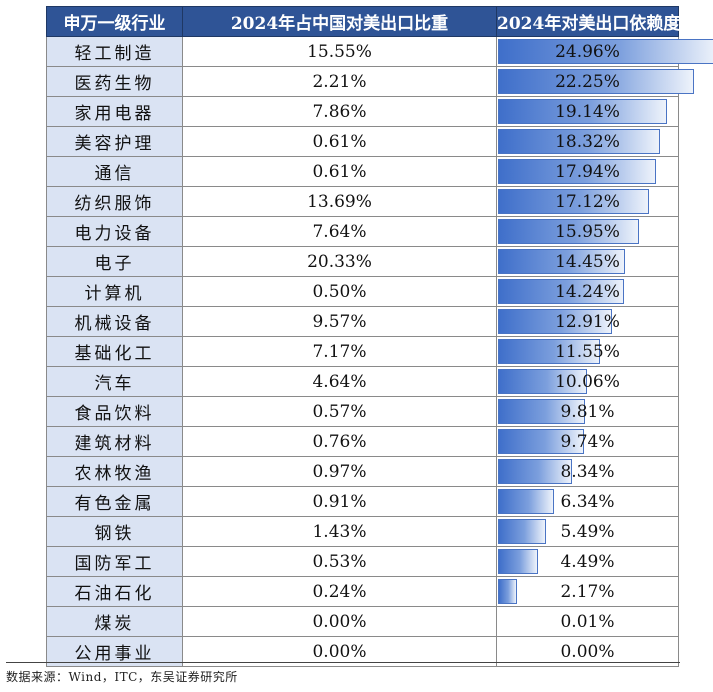  Describe the element at coordinates (339, 351) in the screenshot. I see `export-share-cell: 7.17%` at that location.